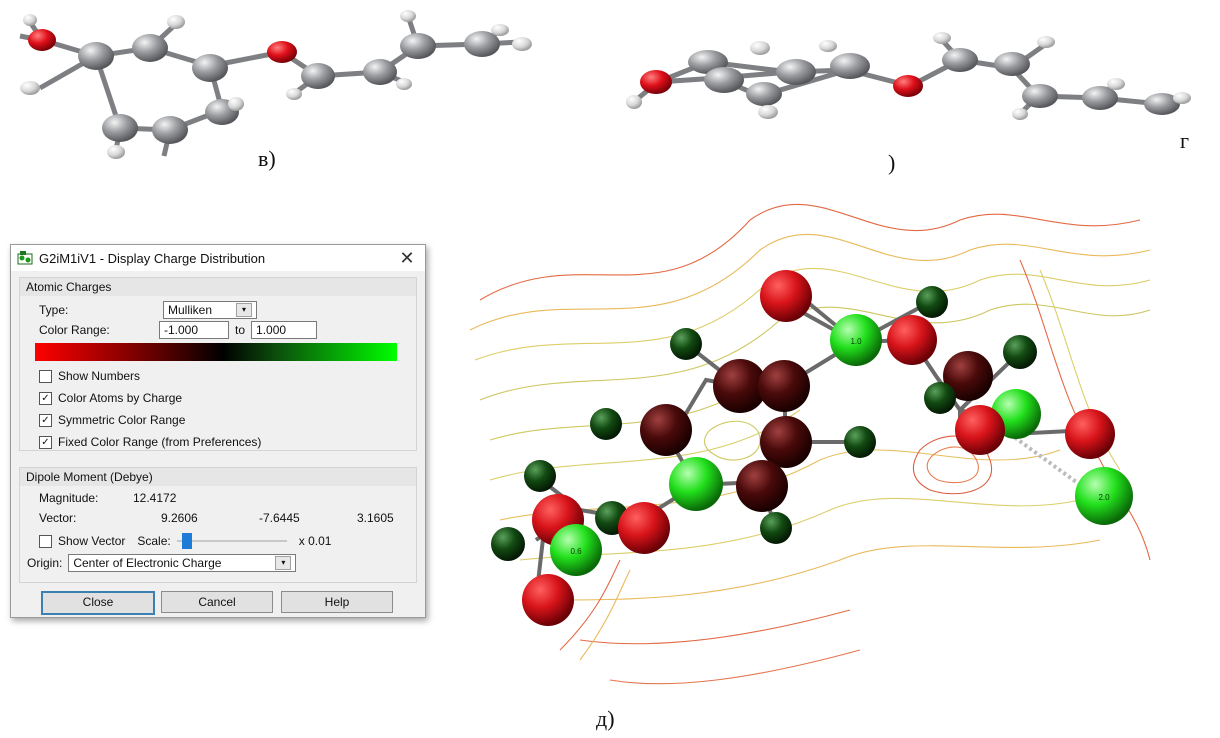  Describe the element at coordinates (605, 718) in the screenshot. I see `caption-d: д)` at that location.